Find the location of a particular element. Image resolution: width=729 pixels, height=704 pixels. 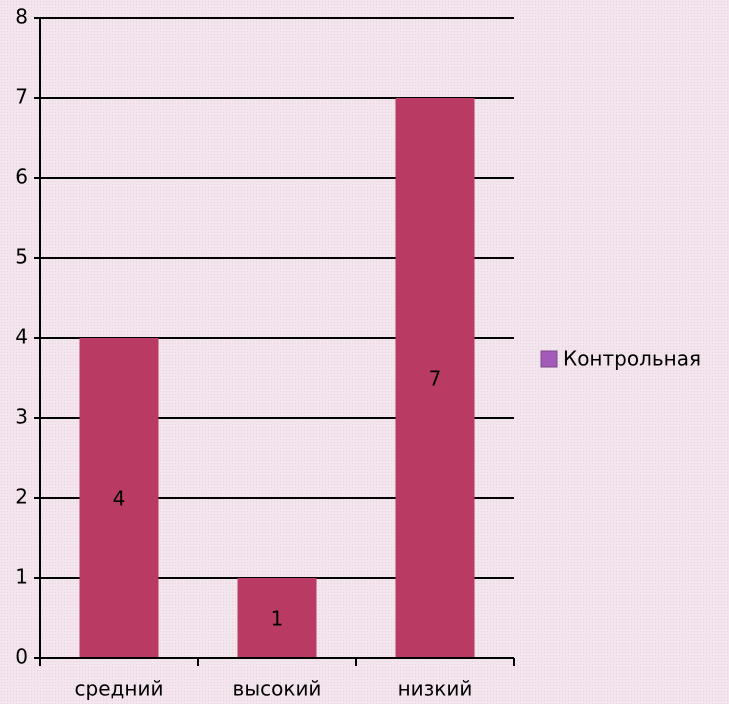

y-tick-label: 8 is located at coordinates (21, 17).